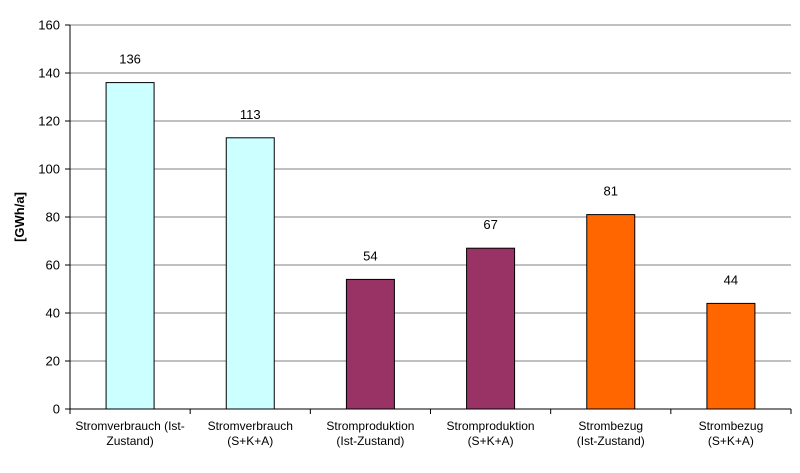  I want to click on y-tick-label: 140, so click(49, 73).